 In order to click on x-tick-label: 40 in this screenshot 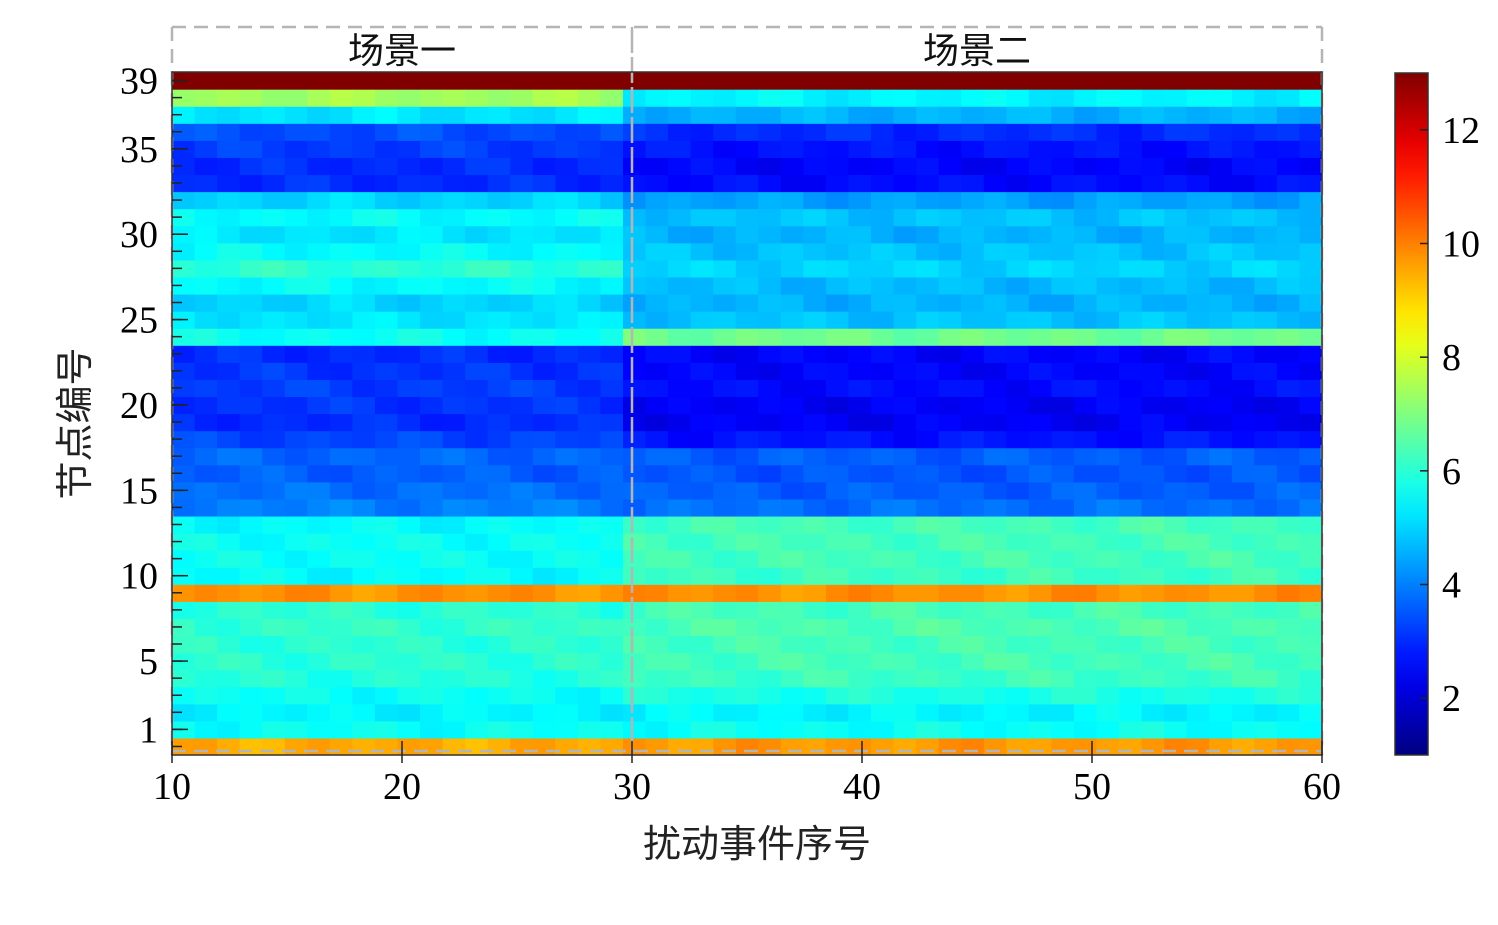, I will do `click(862, 787)`.